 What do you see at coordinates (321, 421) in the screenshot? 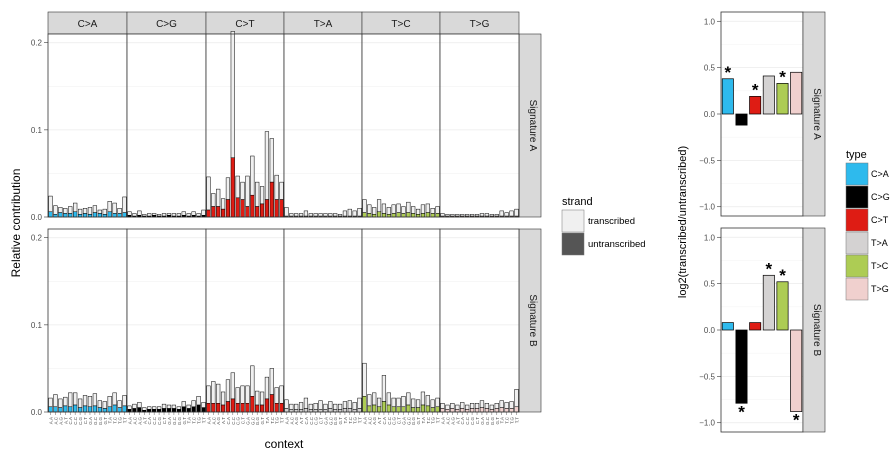
I see `x-tick-label: C.T` at bounding box center [321, 421].